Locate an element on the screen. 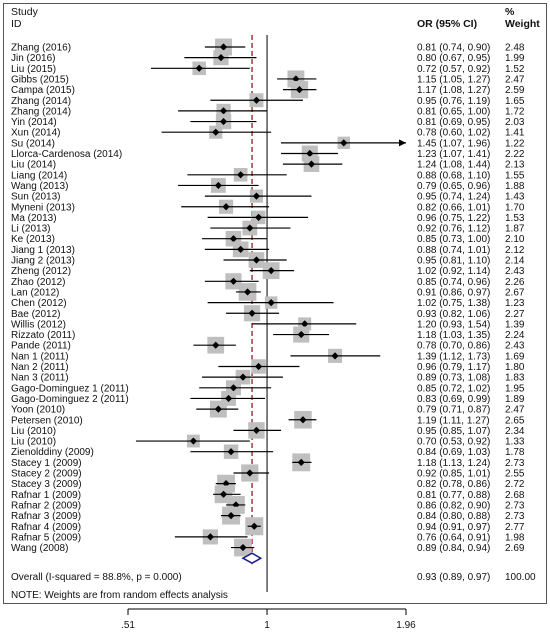 The width and height of the screenshot is (550, 633). header-weight-pct: % is located at coordinates (510, 12).